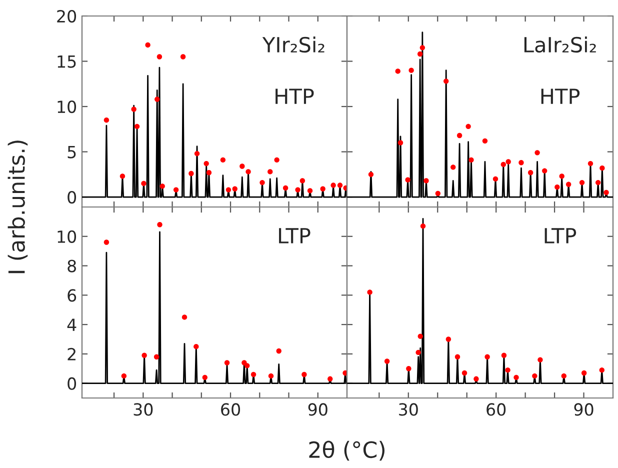 The width and height of the screenshot is (618, 468). What do you see at coordinates (72, 266) in the screenshot?
I see `y-tick-label: 8` at bounding box center [72, 266].